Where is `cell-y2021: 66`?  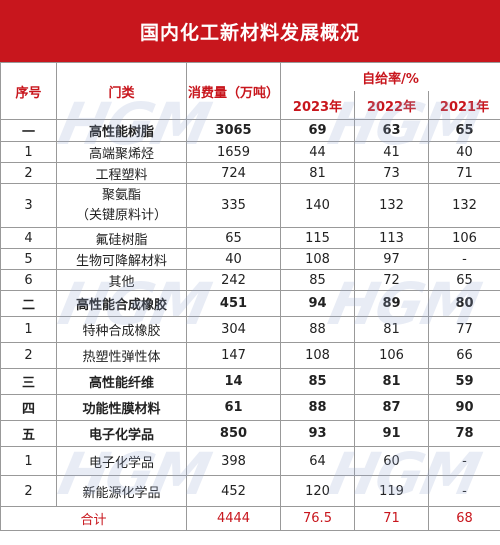
cell-y2021: 66 is located at coordinates (463, 355).